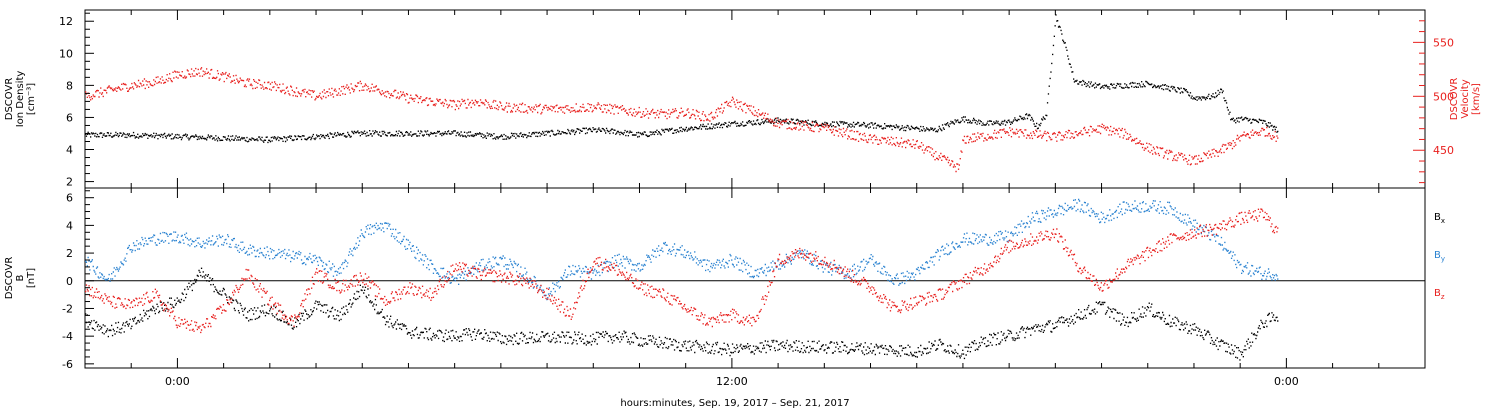 This screenshot has width=1500, height=410. Describe the element at coordinates (69, 85) in the screenshot. I see `density-tick-label: 8` at that location.